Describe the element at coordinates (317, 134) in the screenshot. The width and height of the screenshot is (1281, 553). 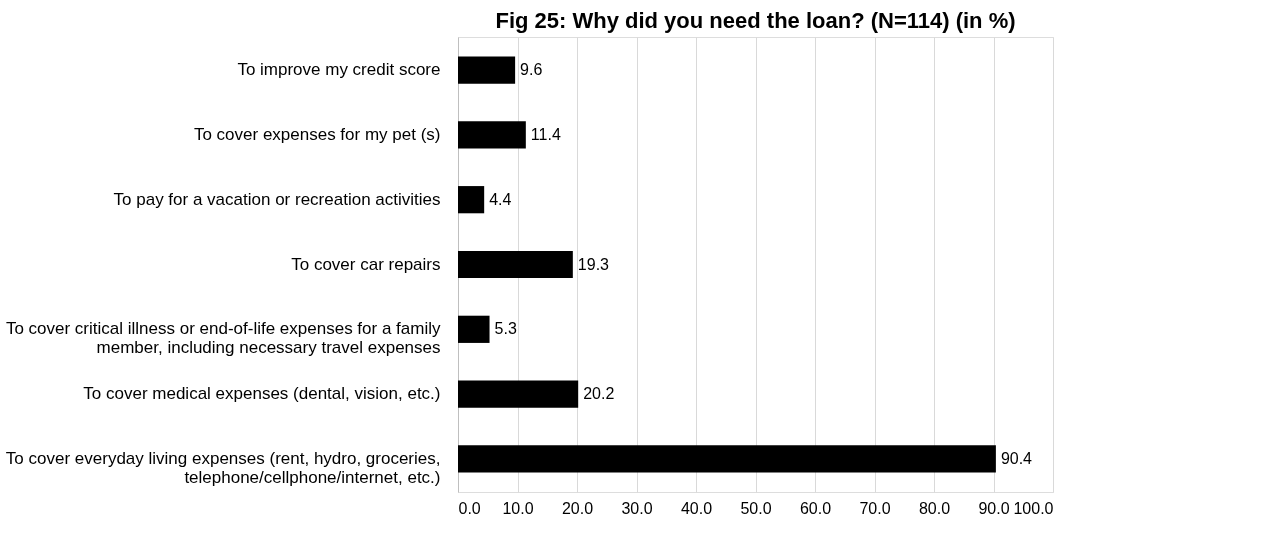
I see `y-tick-label: To cover expenses for my pet (s)` at that location.